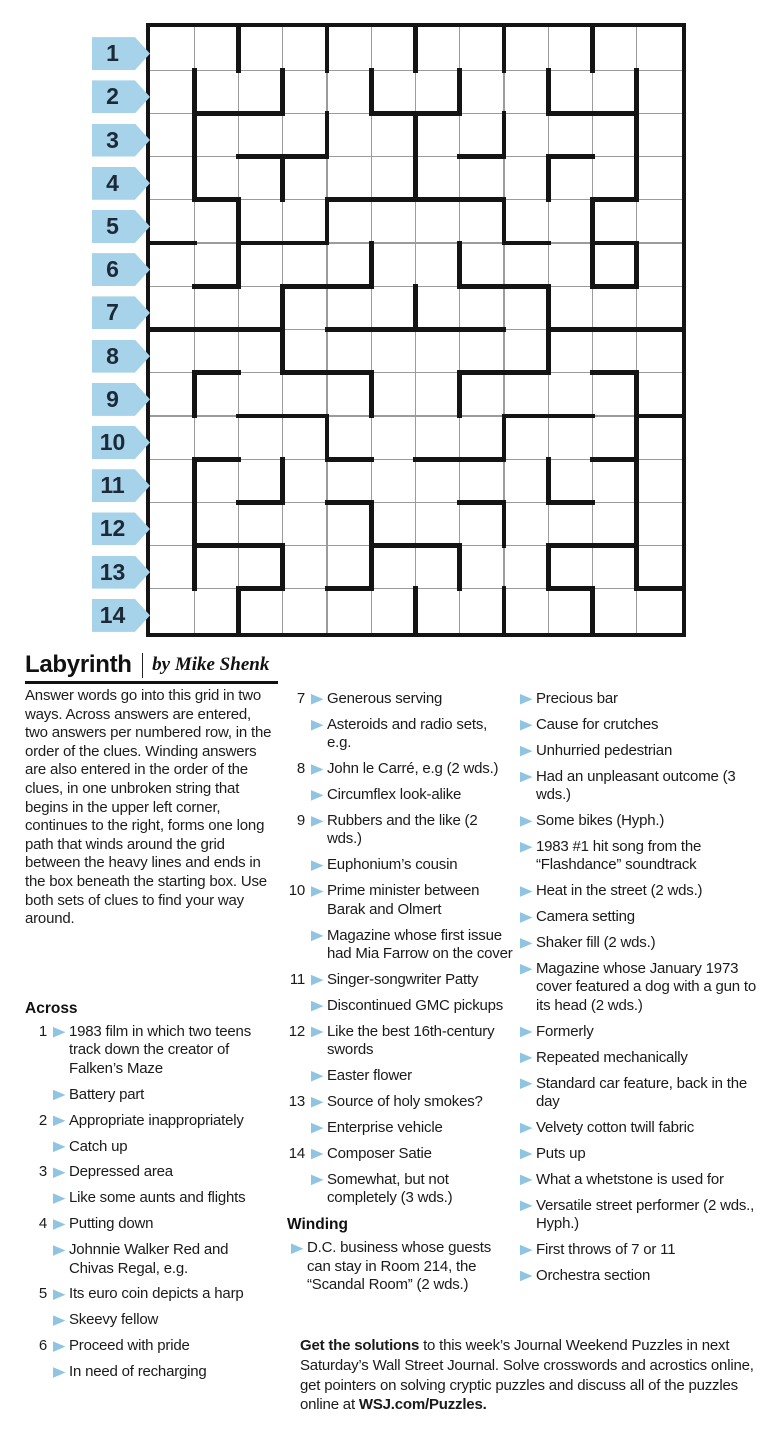  I want to click on clue-number: 9, so click(300, 821).